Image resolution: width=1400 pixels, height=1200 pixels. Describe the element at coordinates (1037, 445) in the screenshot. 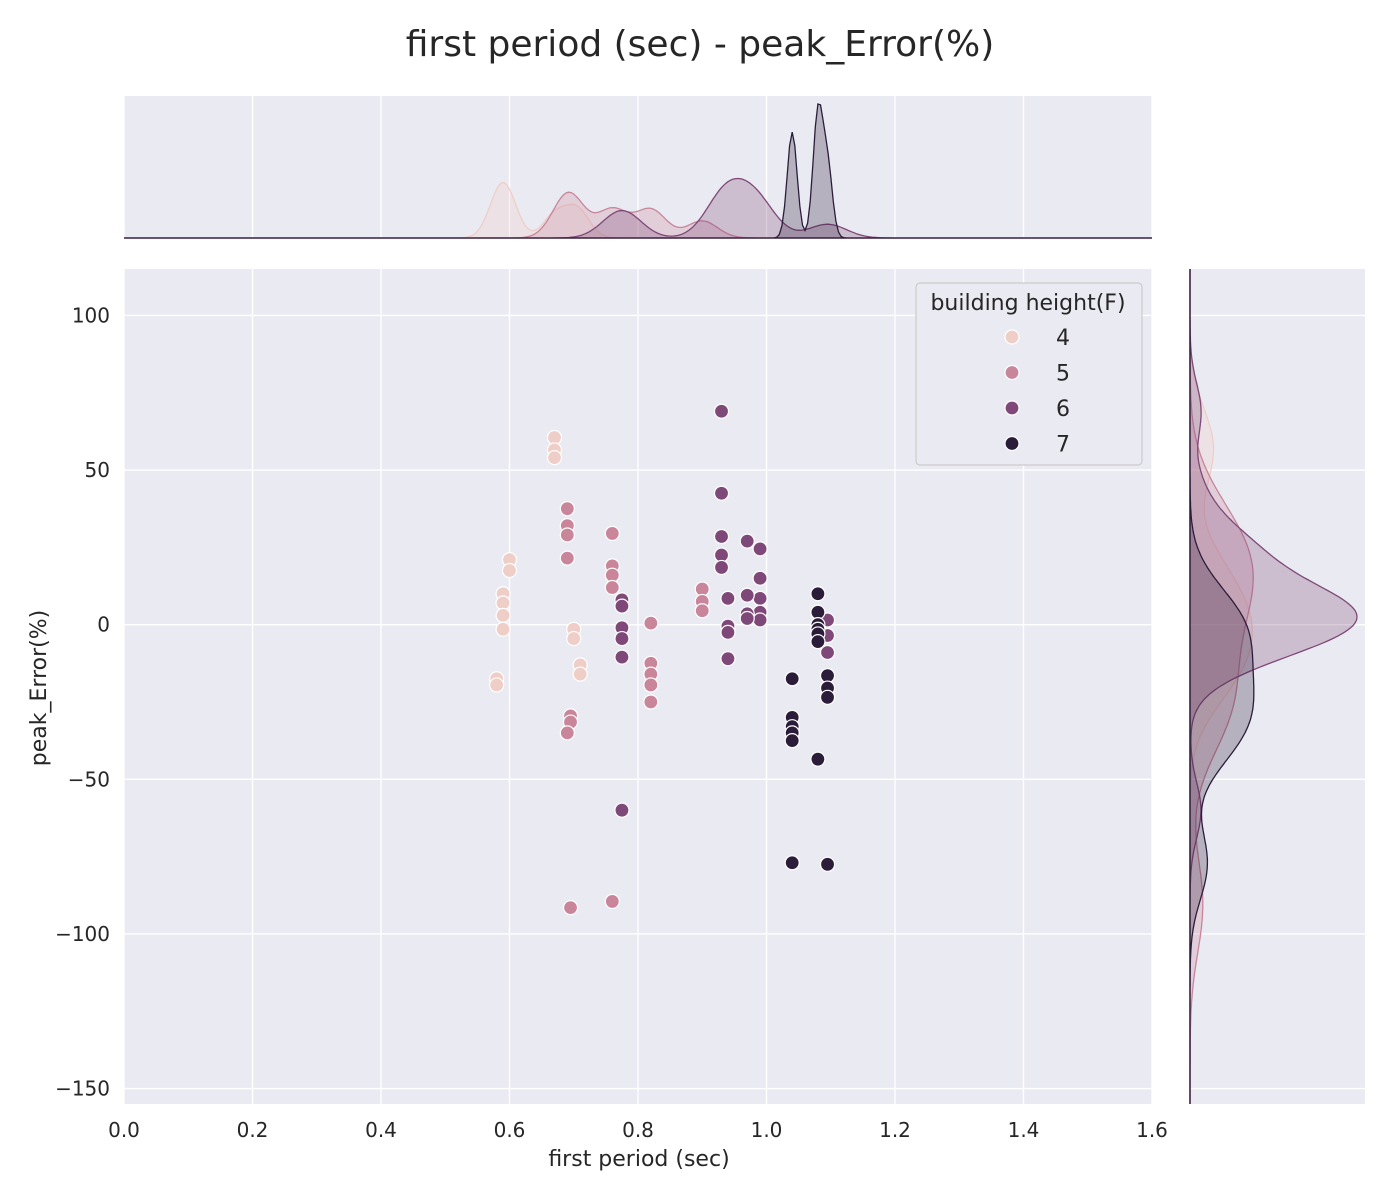

I see `legend-item-7: 7` at that location.